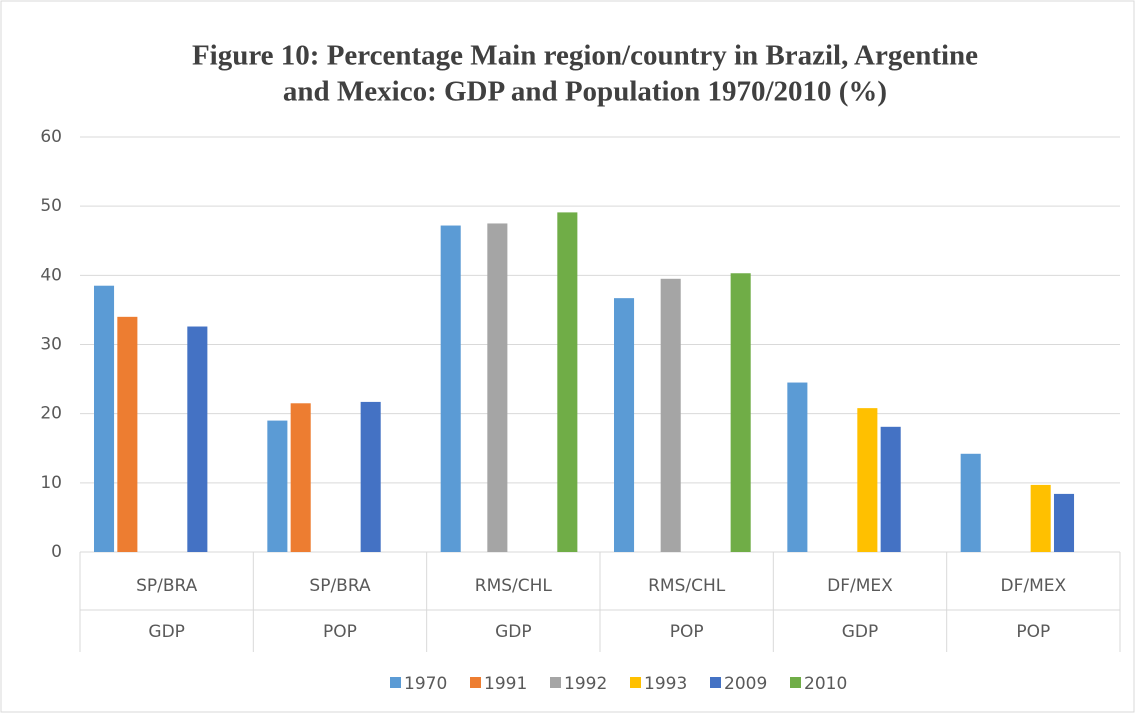 This screenshot has height=717, width=1135. What do you see at coordinates (585, 684) in the screenshot?
I see `legend-label: 1992` at bounding box center [585, 684].